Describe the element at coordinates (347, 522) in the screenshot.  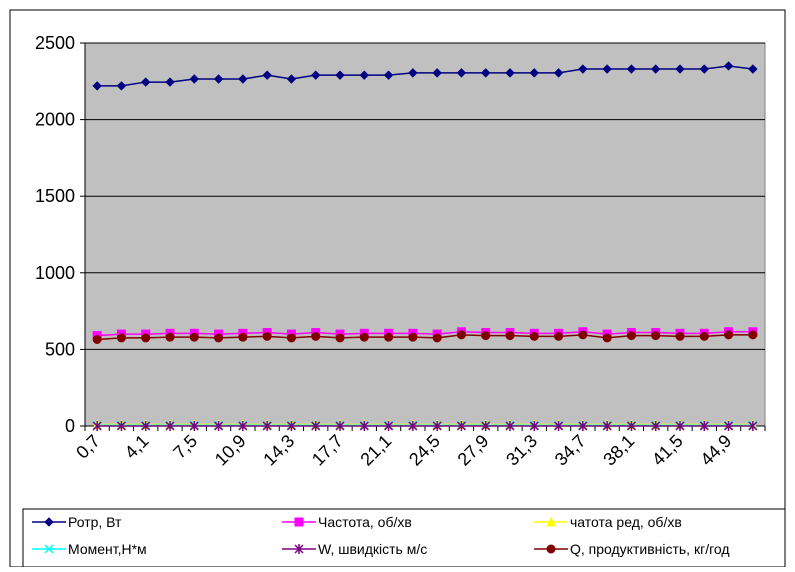
I see `legend-item: Частота, об/хв` at that location.